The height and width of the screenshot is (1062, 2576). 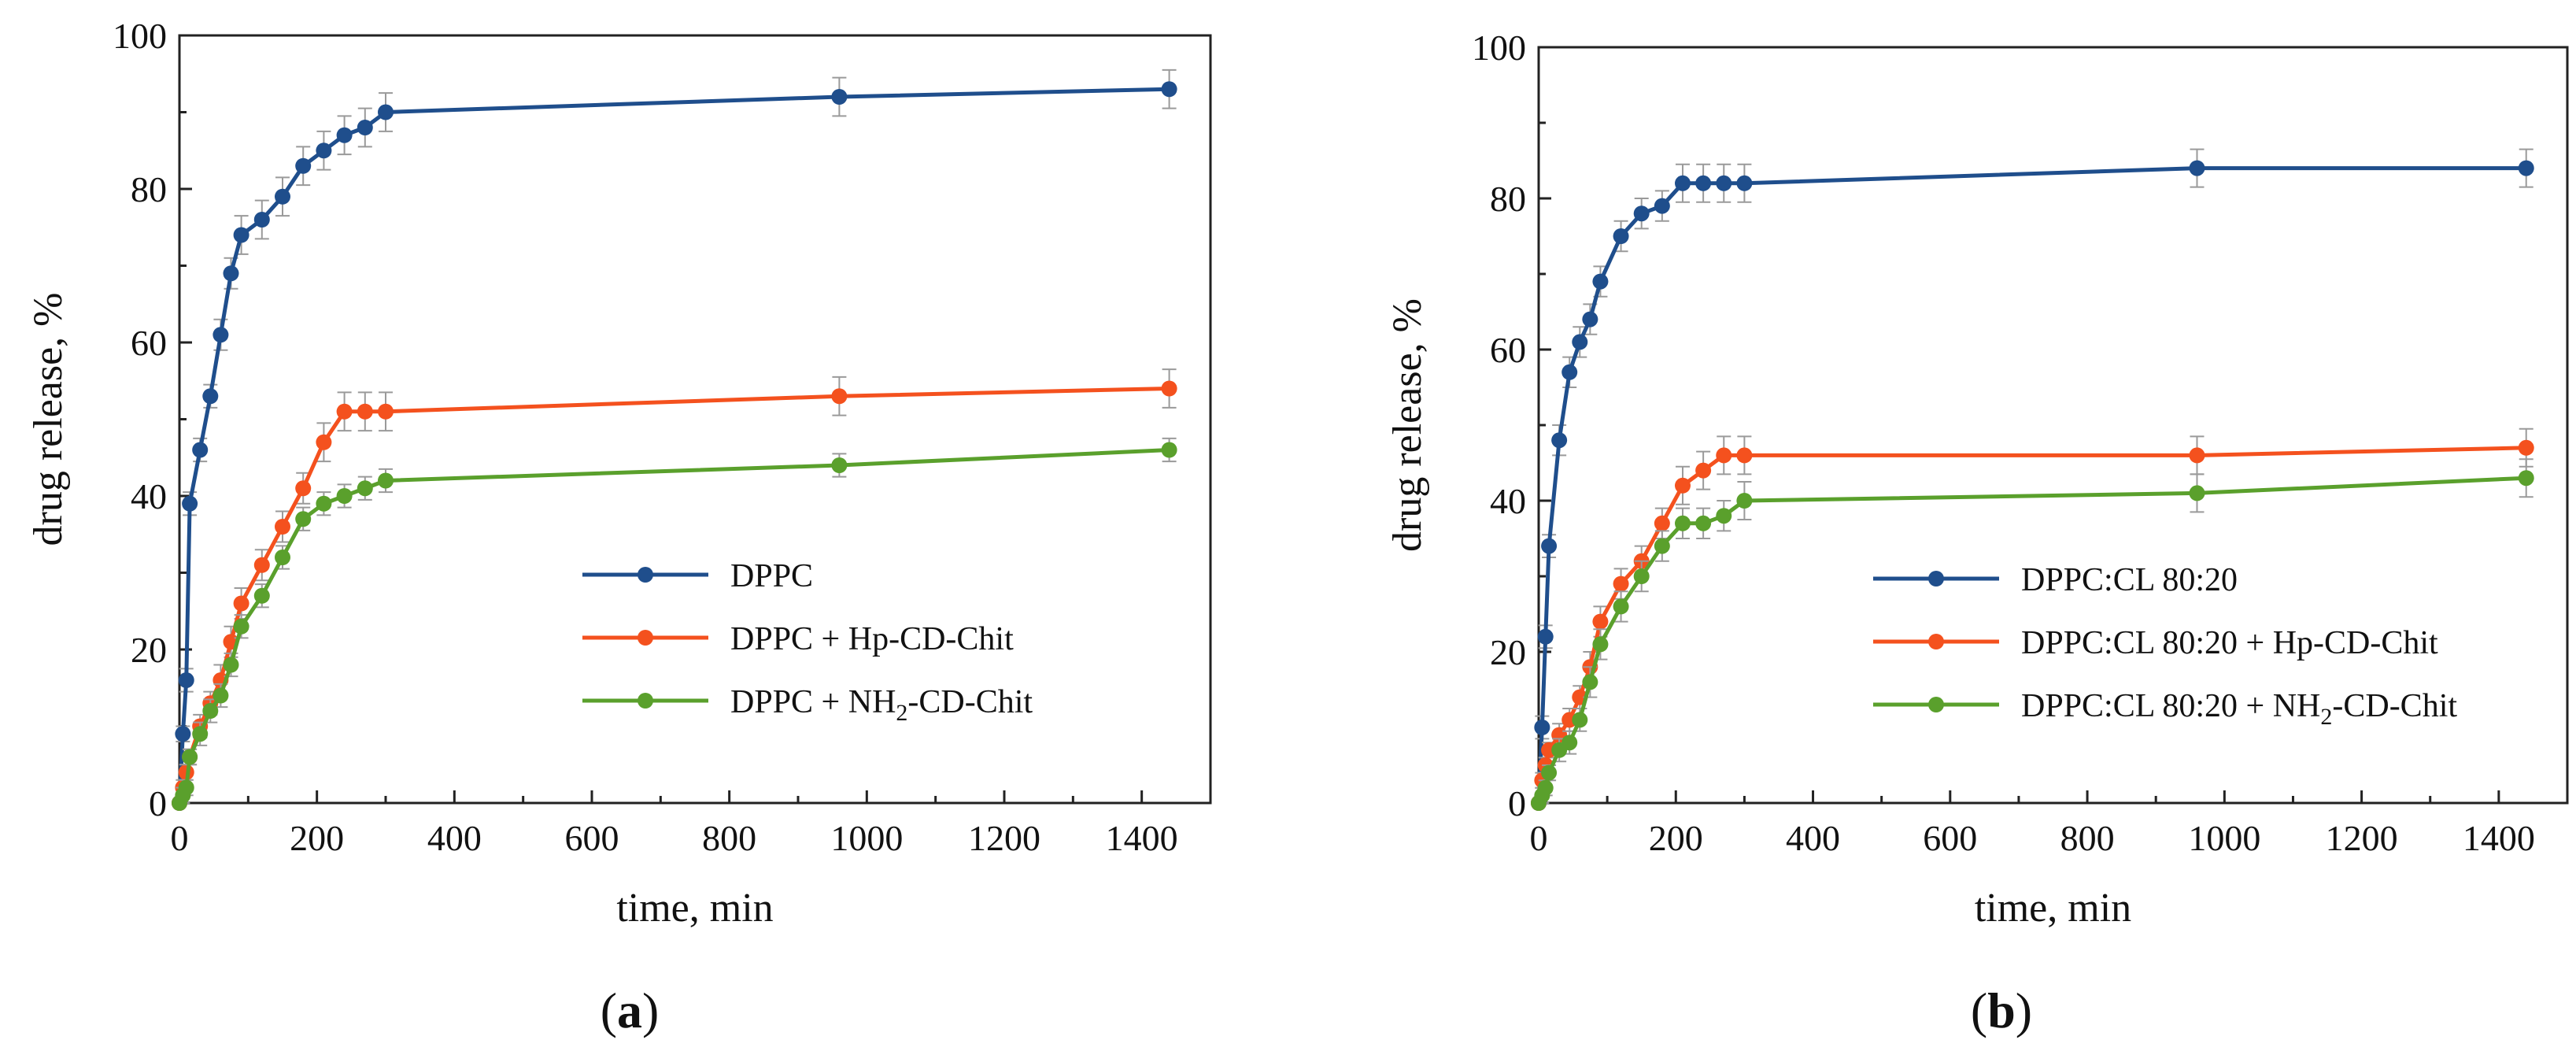 I want to click on y-tick-label: 20, so click(x=1508, y=652).